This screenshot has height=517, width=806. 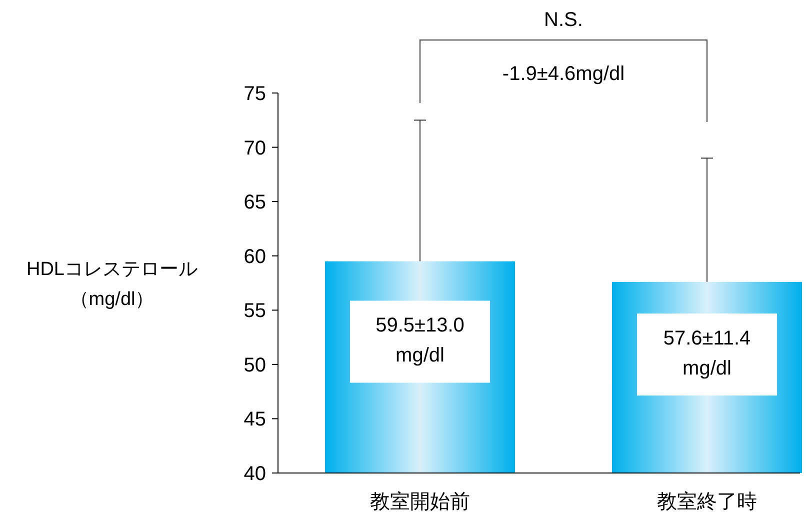 What do you see at coordinates (420, 340) in the screenshot?
I see `data-label: 59.5±13.0 mg/dl` at bounding box center [420, 340].